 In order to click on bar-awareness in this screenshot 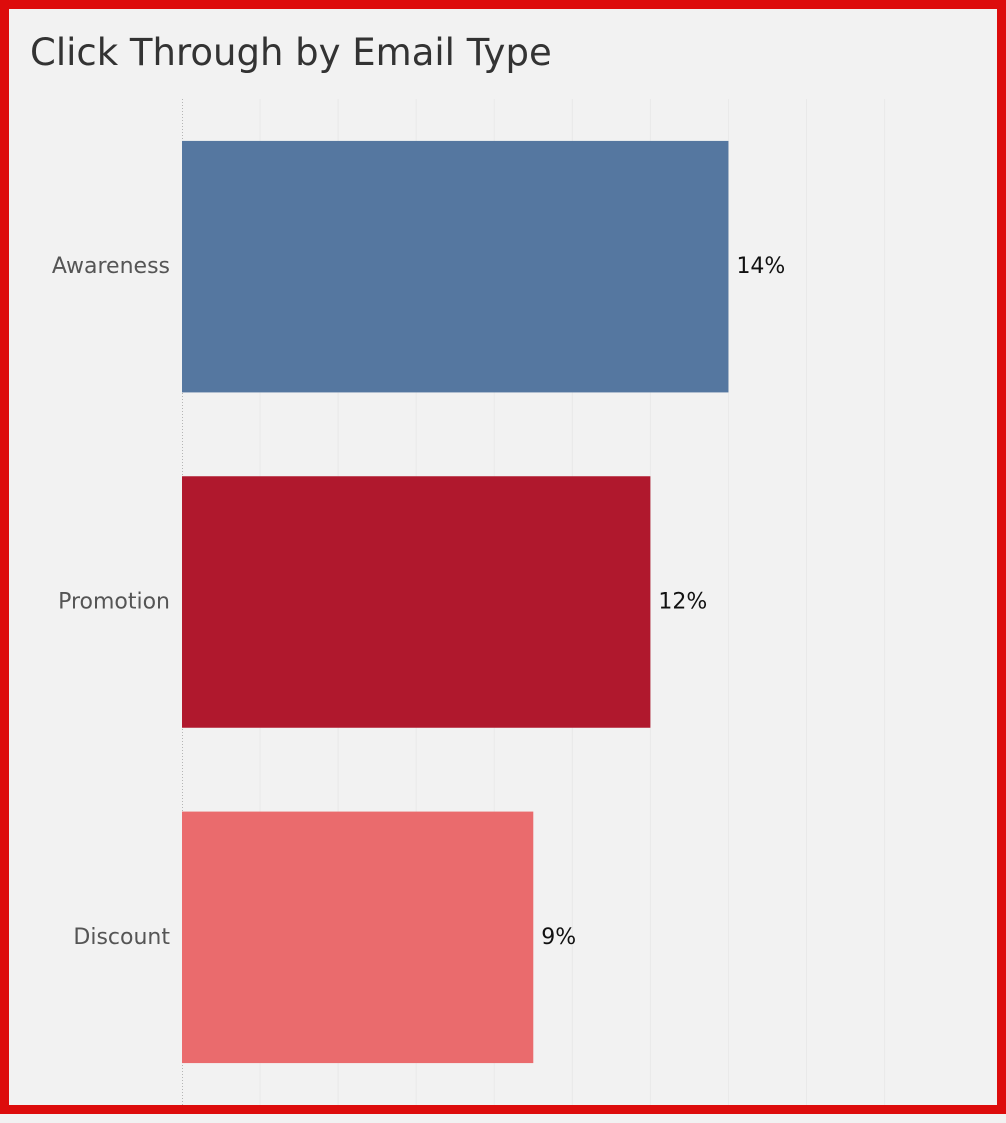, I will do `click(455, 266)`.